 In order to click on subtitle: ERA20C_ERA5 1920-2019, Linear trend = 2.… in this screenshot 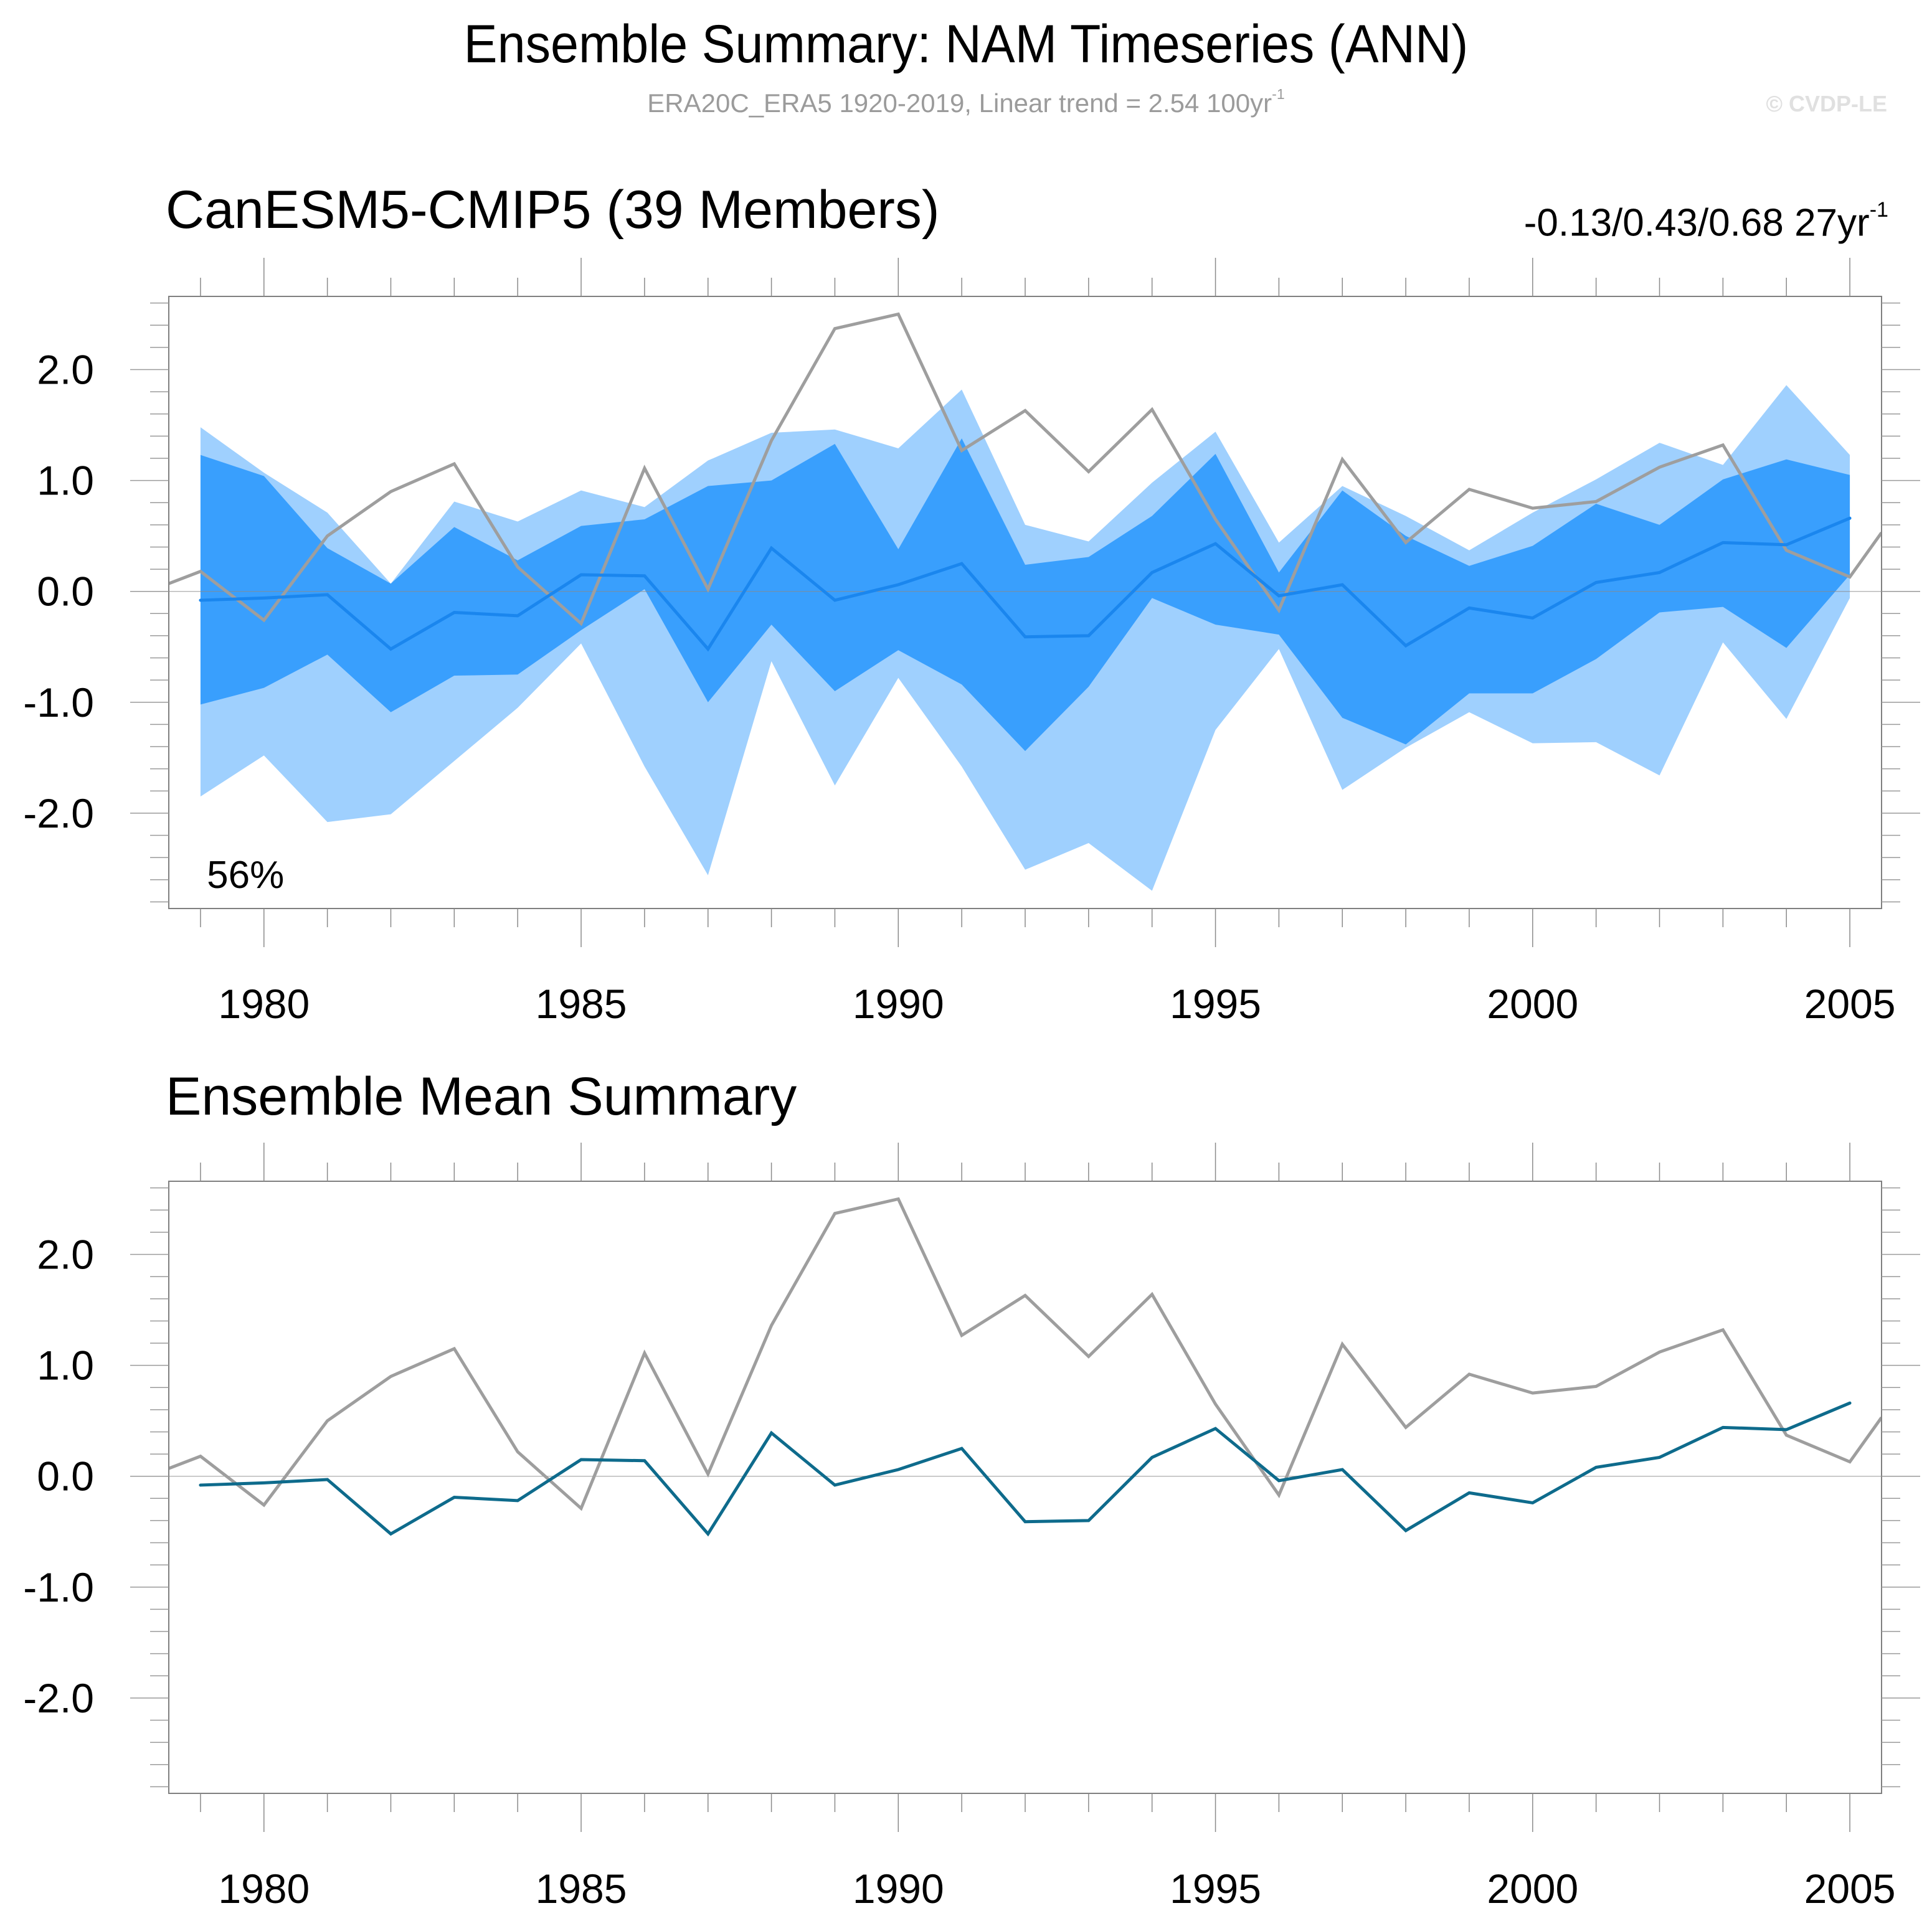, I will do `click(966, 102)`.